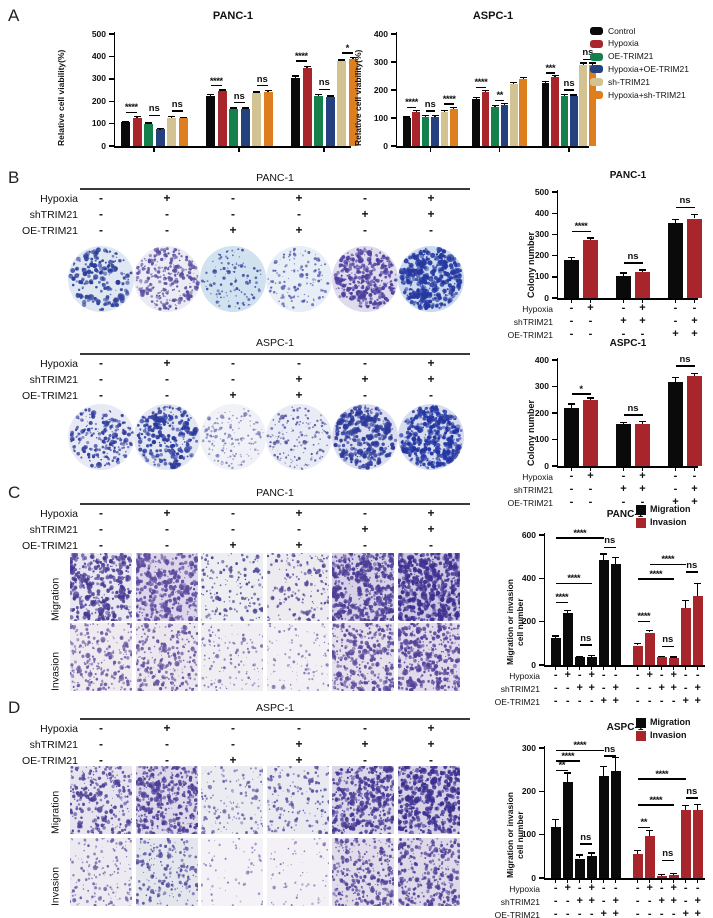 This screenshot has height=918, width=713. Describe the element at coordinates (596, 31) in the screenshot. I see `legendA-swatch` at that location.